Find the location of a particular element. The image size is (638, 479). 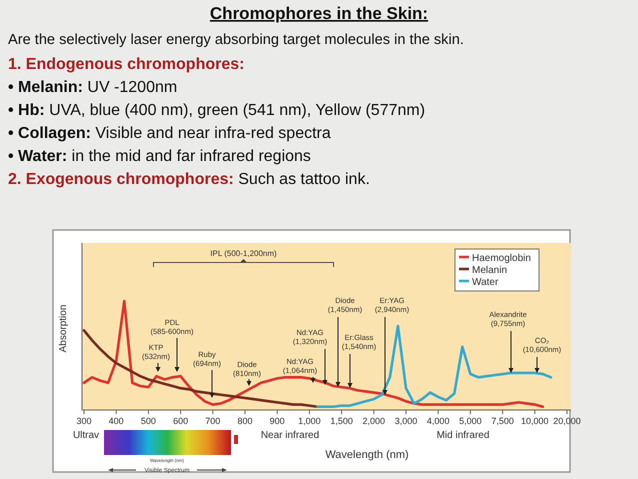

text: Near infrared is located at coordinates (290, 435).